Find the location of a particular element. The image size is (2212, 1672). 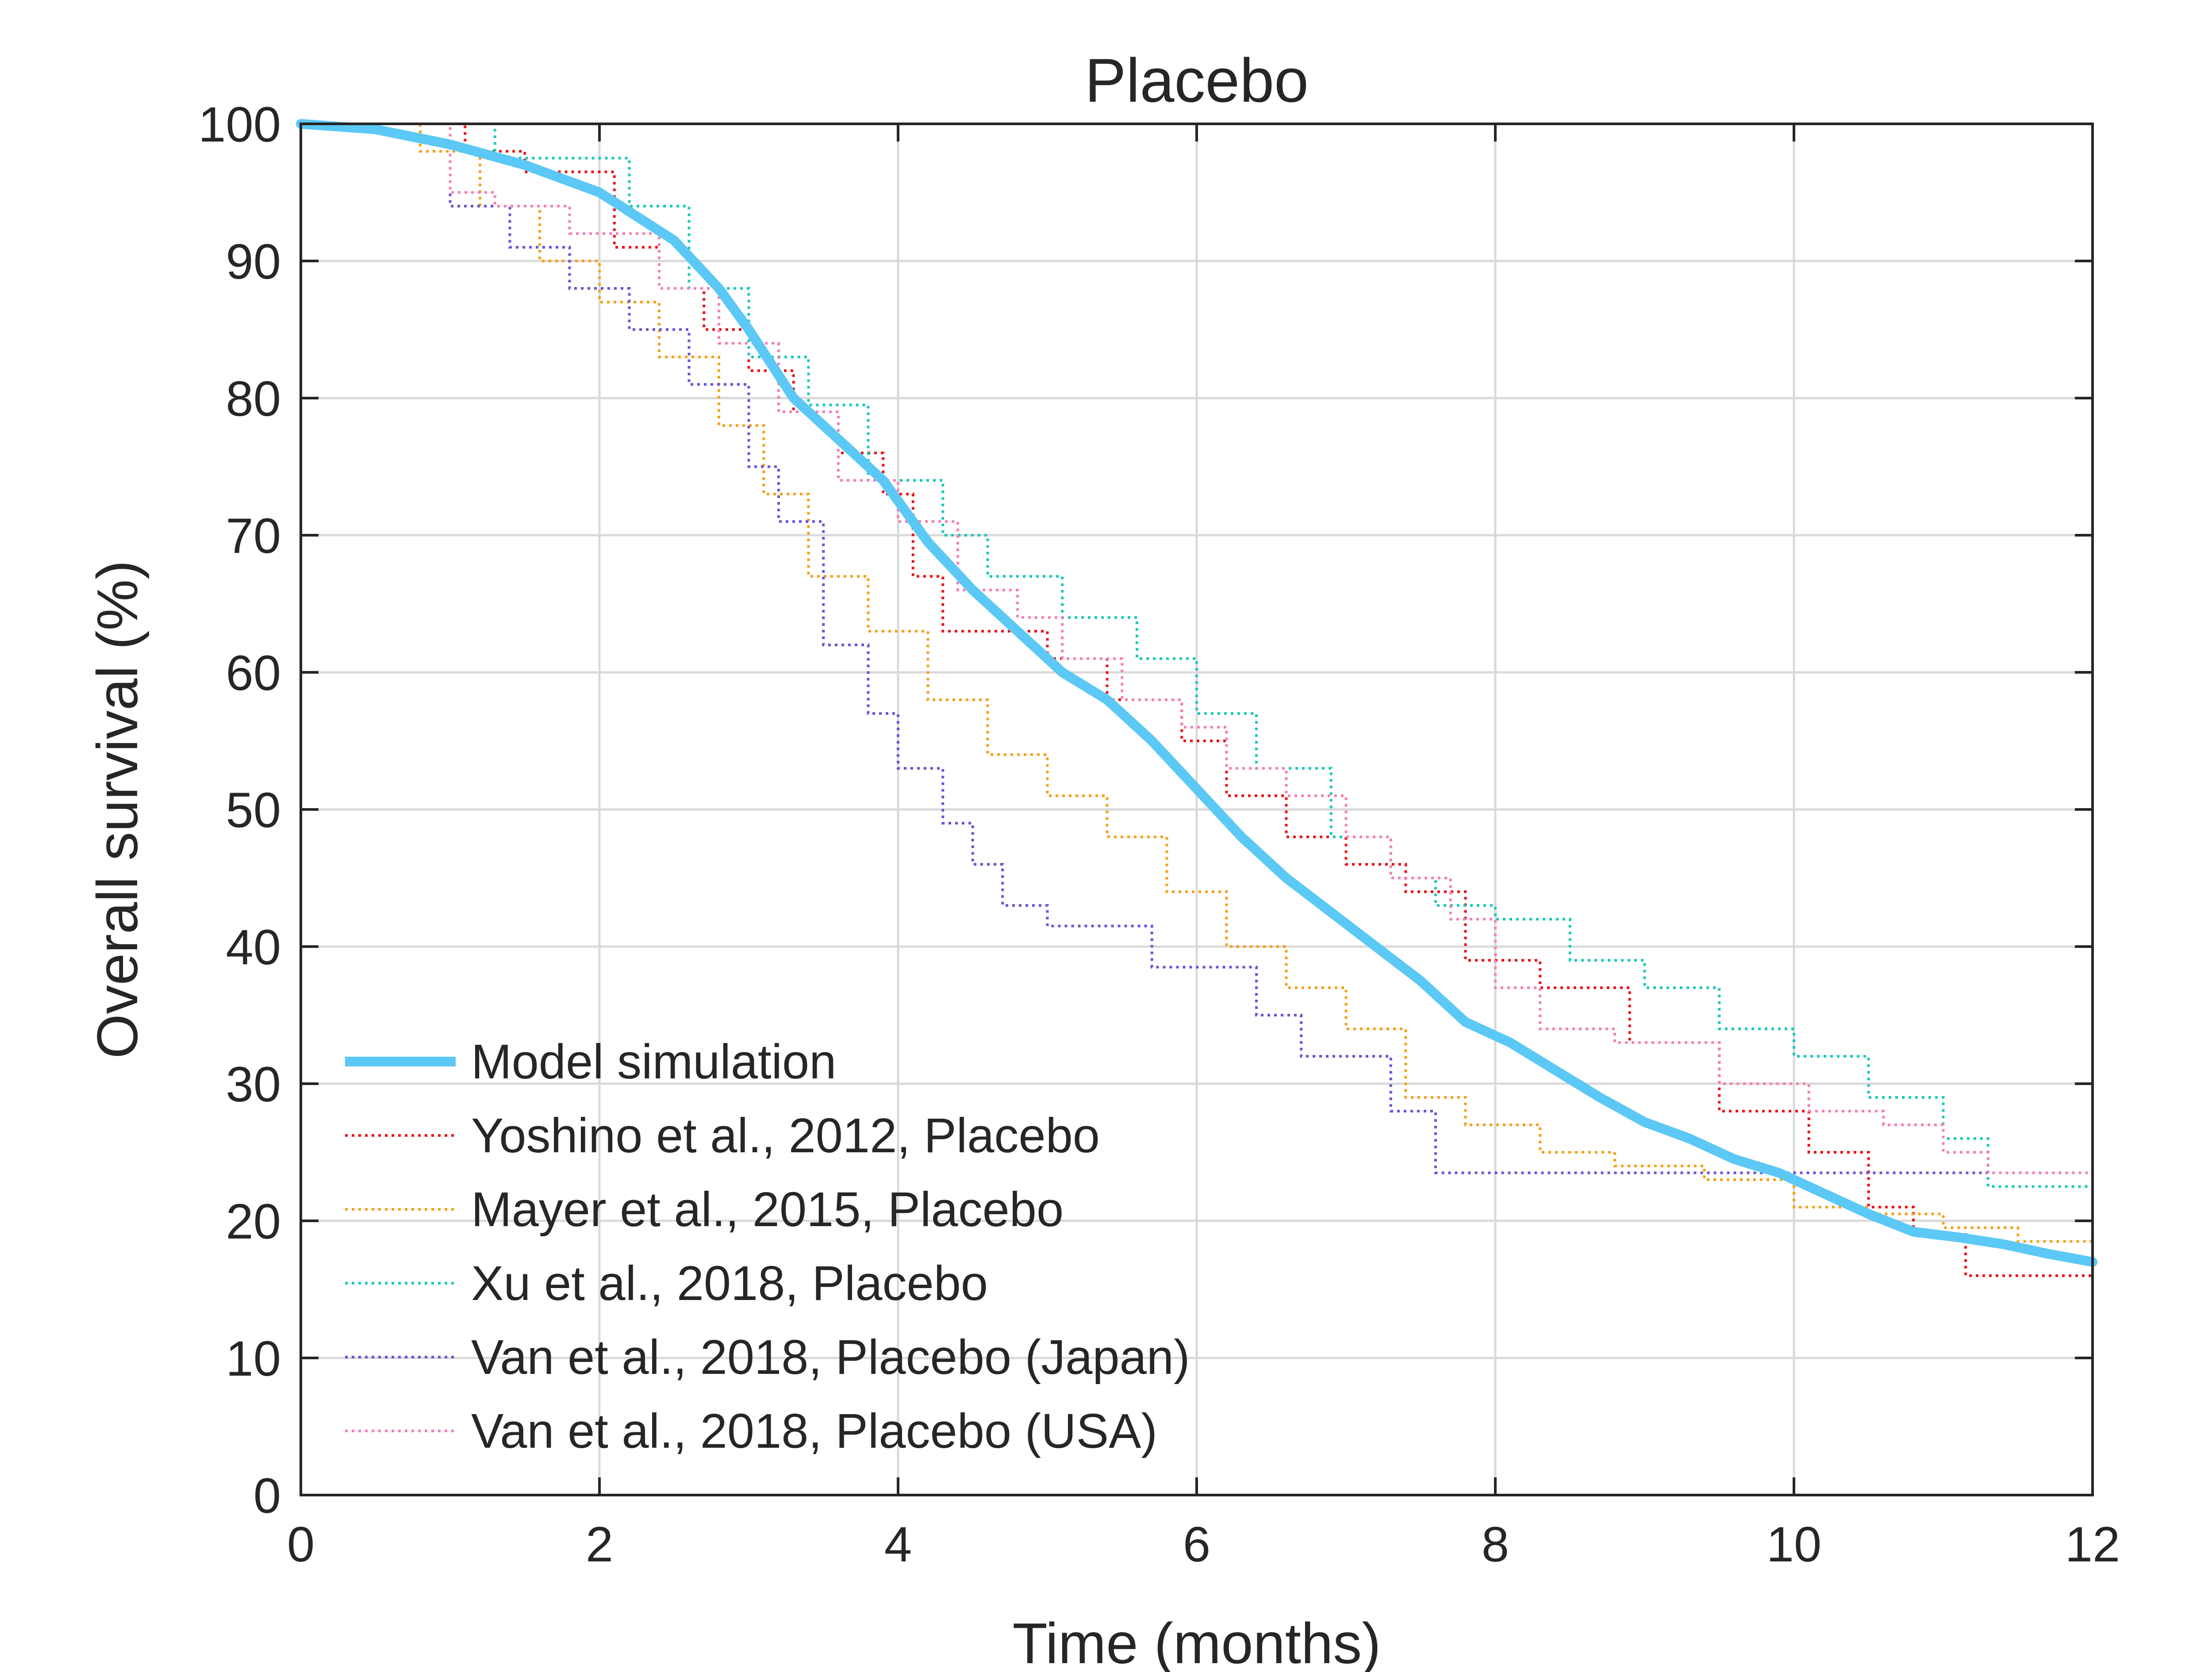

y-tick-label: 100 is located at coordinates (240, 124).